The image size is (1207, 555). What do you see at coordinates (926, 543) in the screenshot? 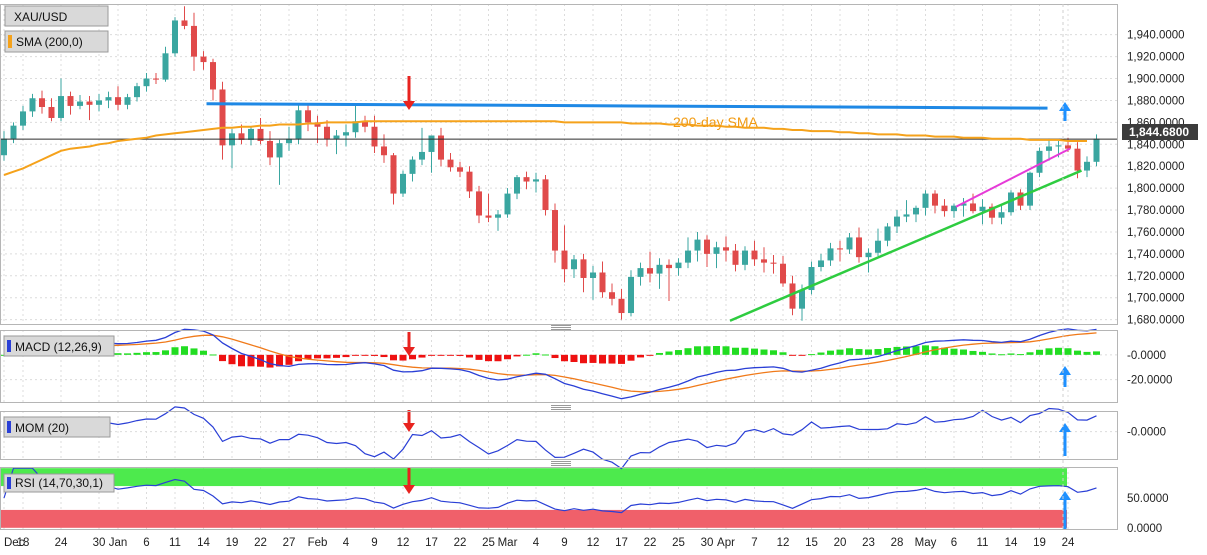
I see `x-tick-label-33: May` at bounding box center [926, 543].